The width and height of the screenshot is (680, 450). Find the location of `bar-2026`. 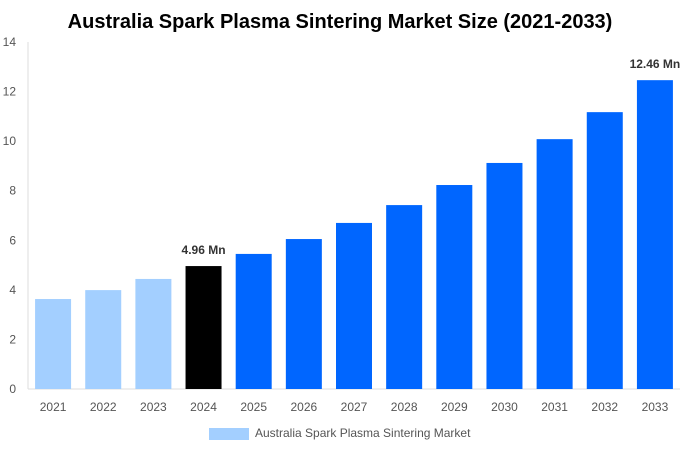

bar-2026 is located at coordinates (303, 314).